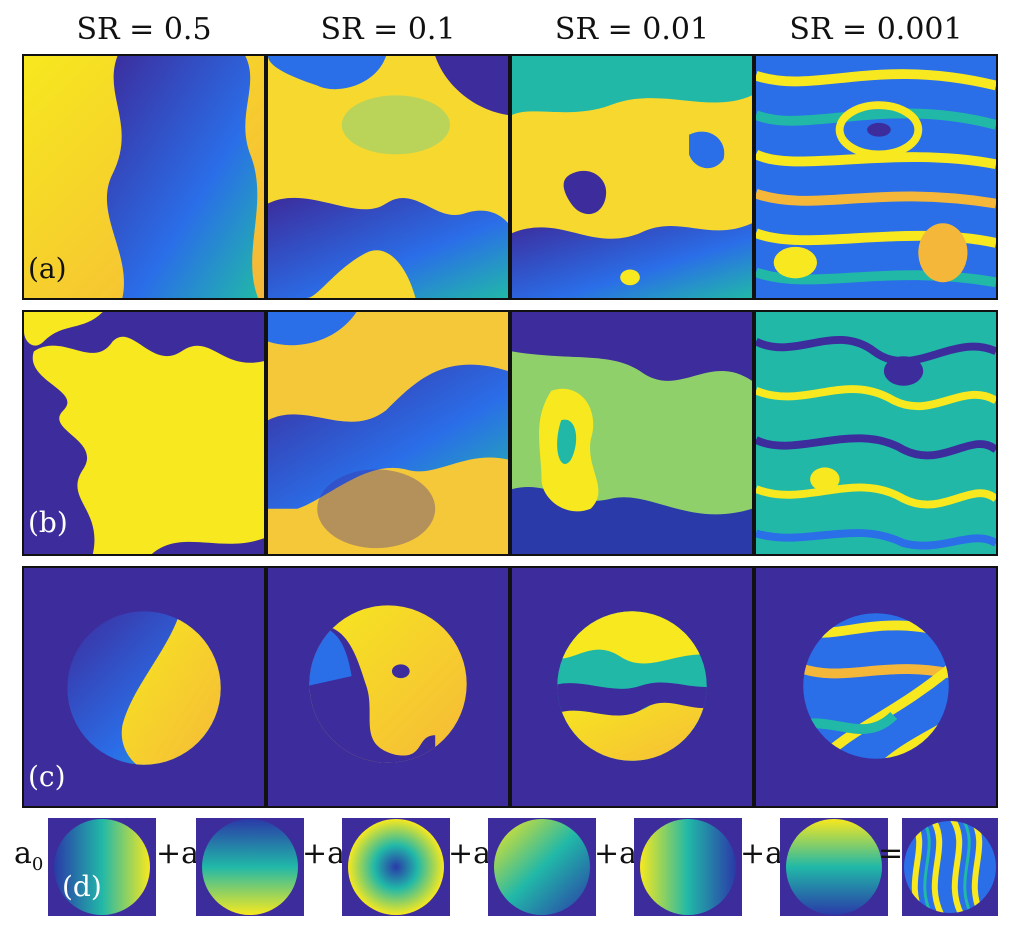 This screenshot has width=1018, height=932. I want to click on panel-b-sr-0.001, so click(876, 433).